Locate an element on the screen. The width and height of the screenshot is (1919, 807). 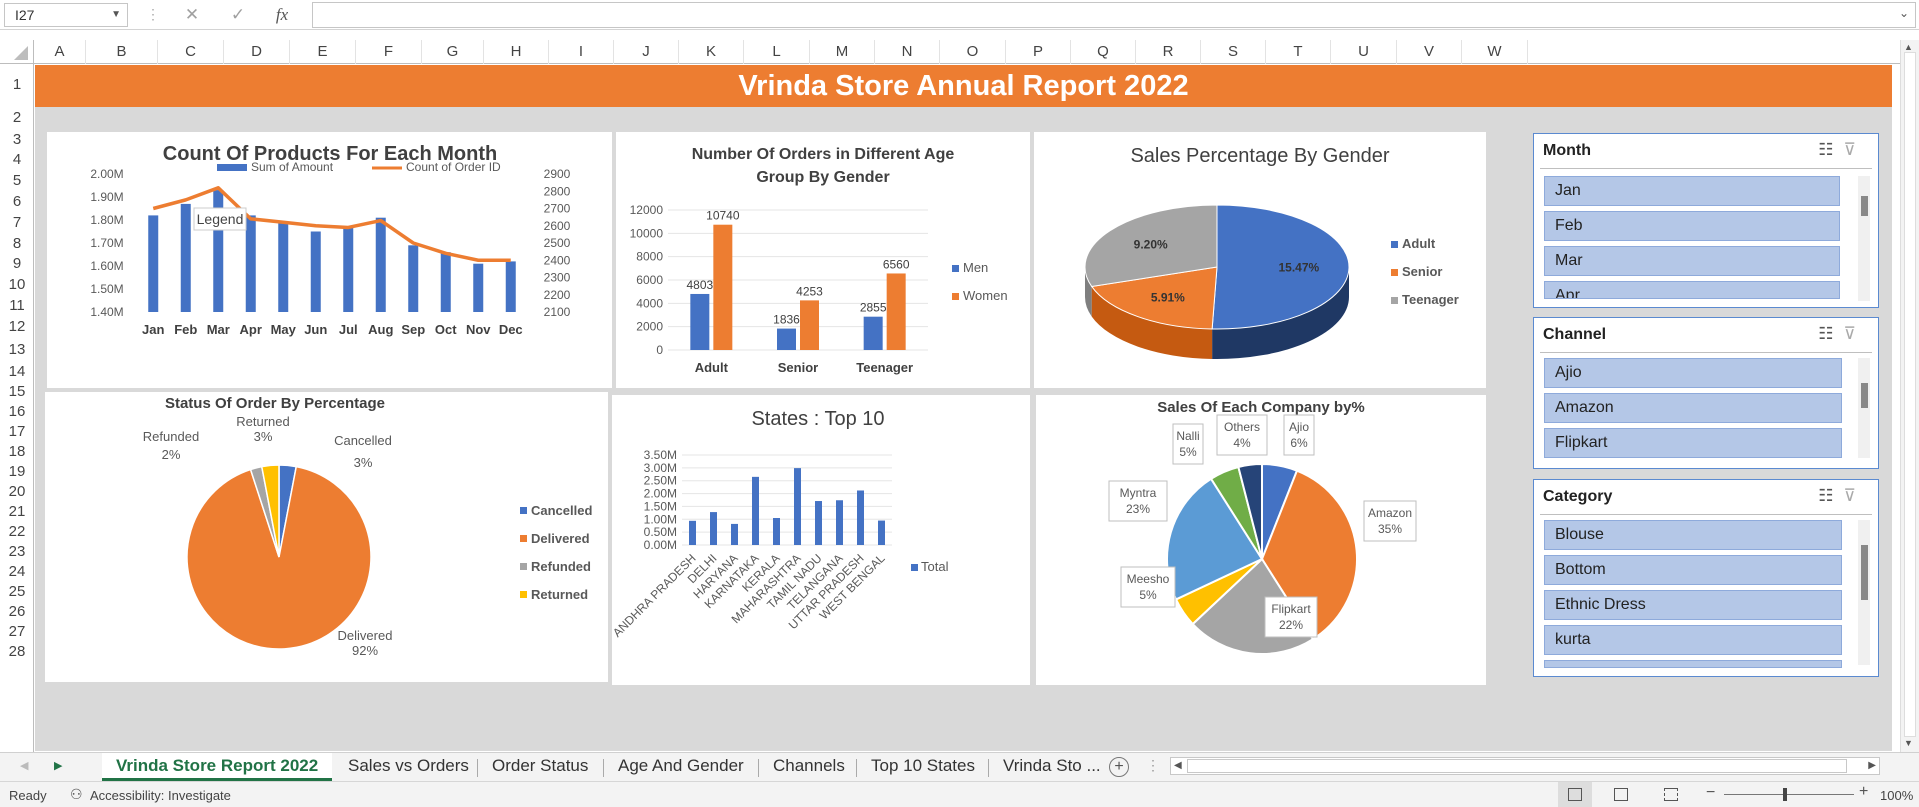
column-header-w: W is located at coordinates (1495, 52).